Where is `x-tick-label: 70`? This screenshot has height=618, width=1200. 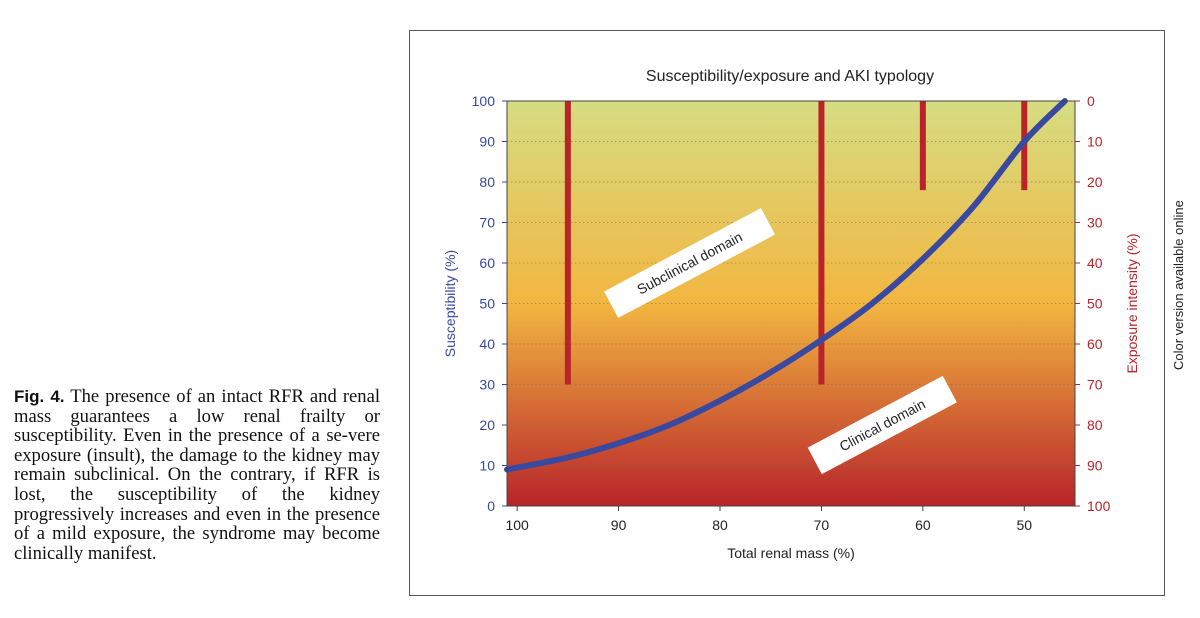 x-tick-label: 70 is located at coordinates (822, 525).